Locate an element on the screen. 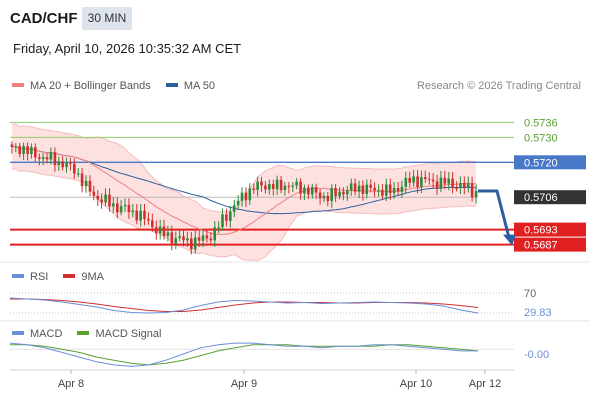  legend-item-ma20: MA 20 + Bollinger Bands is located at coordinates (83, 86).